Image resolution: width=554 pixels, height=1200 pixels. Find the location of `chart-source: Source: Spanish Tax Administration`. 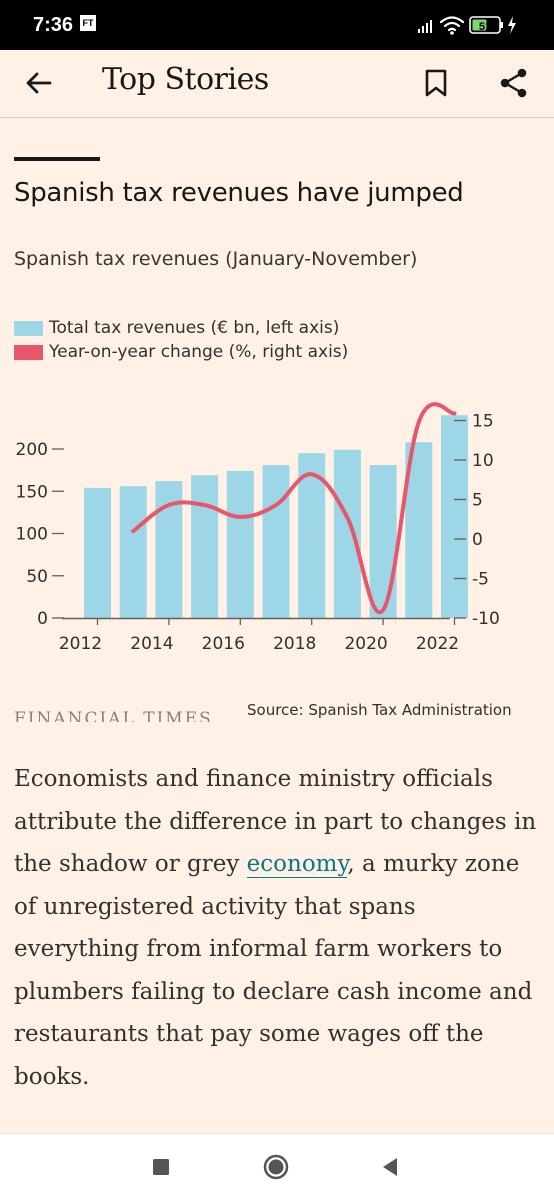

chart-source: Source: Spanish Tax Administration is located at coordinates (379, 710).